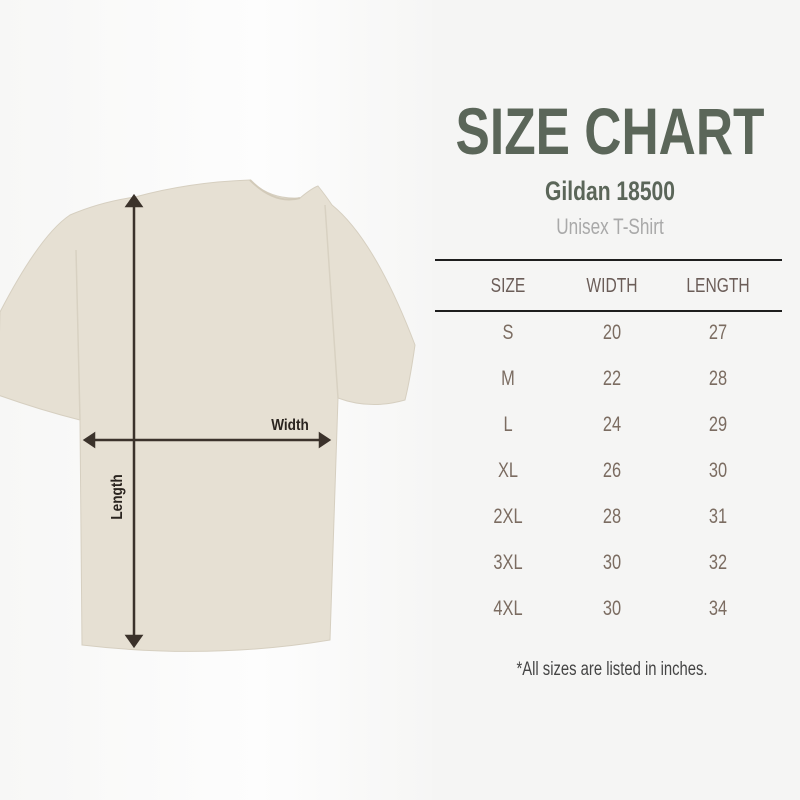  I want to click on length-cell: 27, so click(718, 332).